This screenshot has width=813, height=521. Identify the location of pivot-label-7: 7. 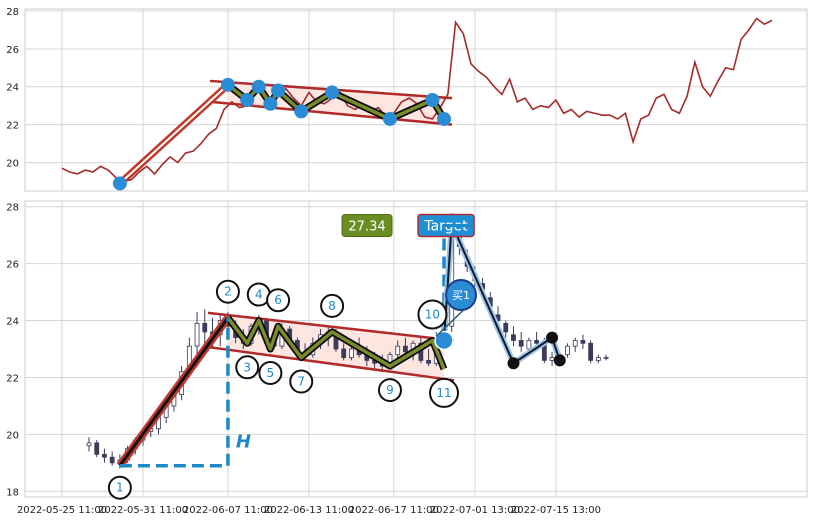
(301, 382).